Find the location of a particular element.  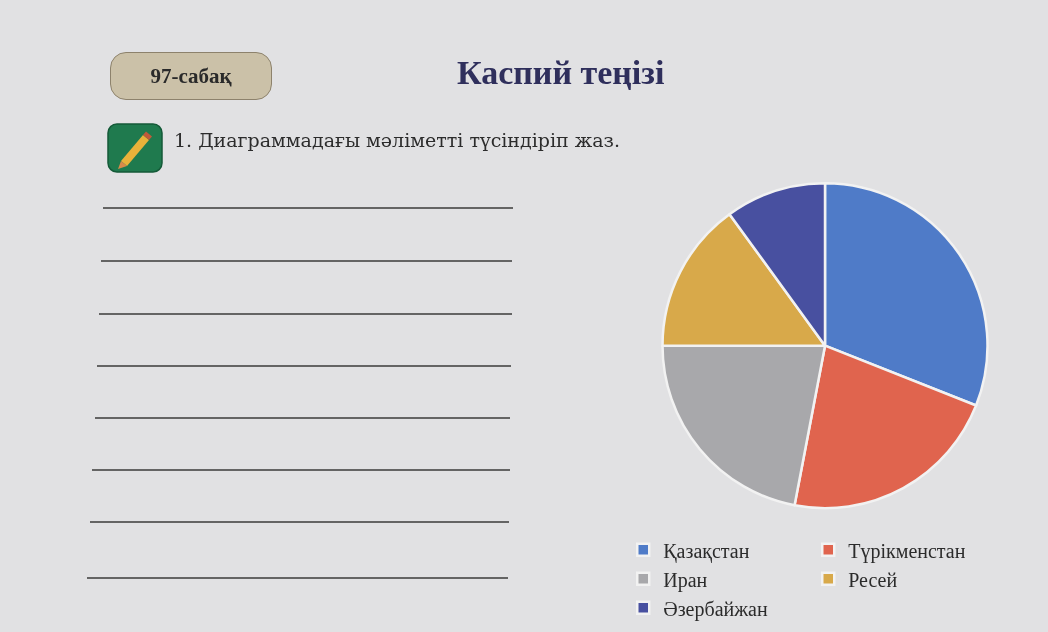

text: 1. Диаграммадағы мәліметті түсіндіріп жаз. is located at coordinates (397, 140).